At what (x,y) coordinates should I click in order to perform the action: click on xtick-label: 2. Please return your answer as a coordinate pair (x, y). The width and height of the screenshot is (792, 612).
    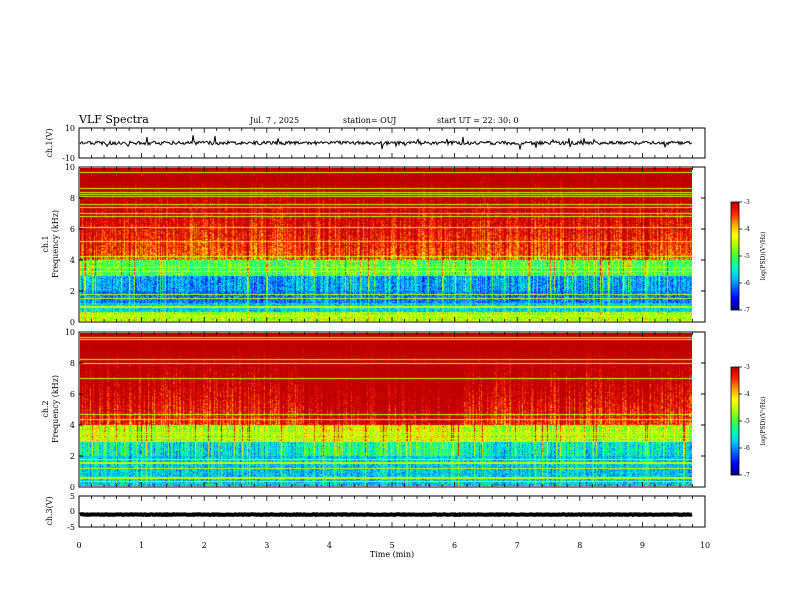
    Looking at the image, I should click on (204, 545).